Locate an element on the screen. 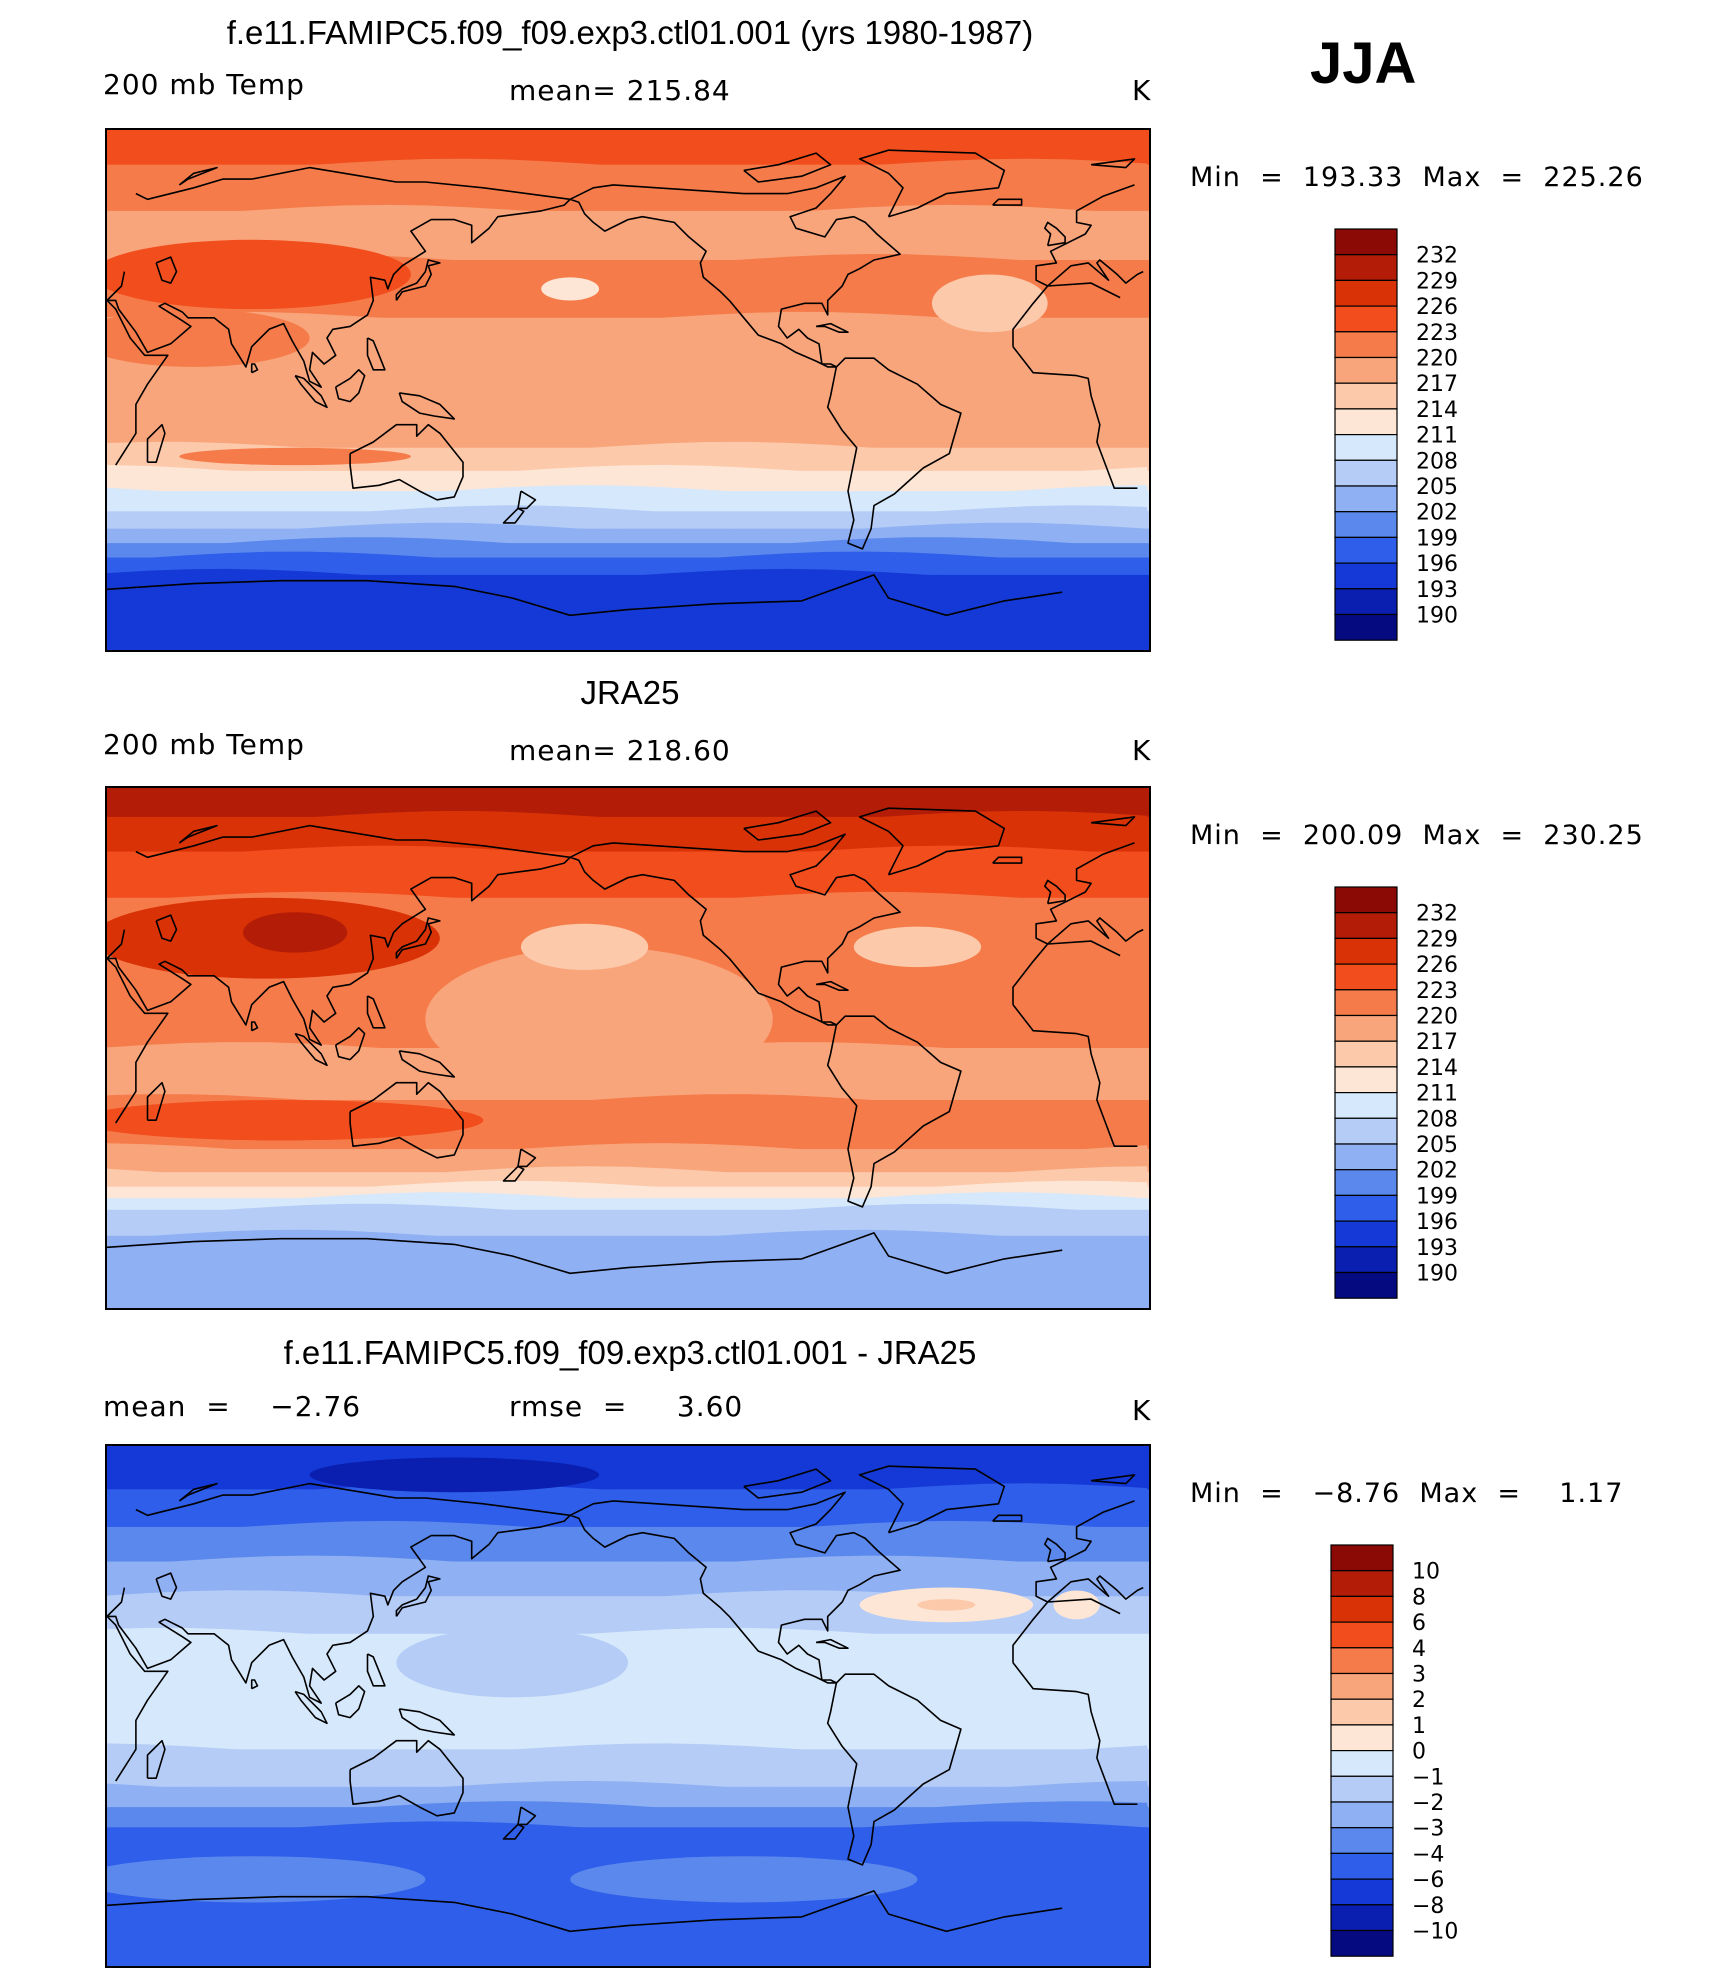  colorbar-label: 196 is located at coordinates (1437, 564).